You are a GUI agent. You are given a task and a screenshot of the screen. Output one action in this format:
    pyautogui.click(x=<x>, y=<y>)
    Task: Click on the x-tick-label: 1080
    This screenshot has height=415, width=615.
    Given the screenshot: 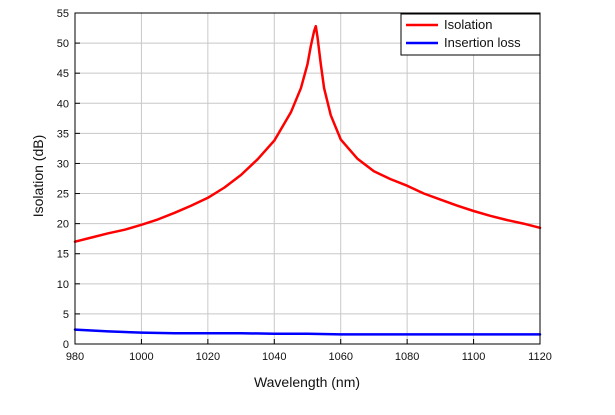 What is the action you would take?
    pyautogui.click(x=407, y=357)
    